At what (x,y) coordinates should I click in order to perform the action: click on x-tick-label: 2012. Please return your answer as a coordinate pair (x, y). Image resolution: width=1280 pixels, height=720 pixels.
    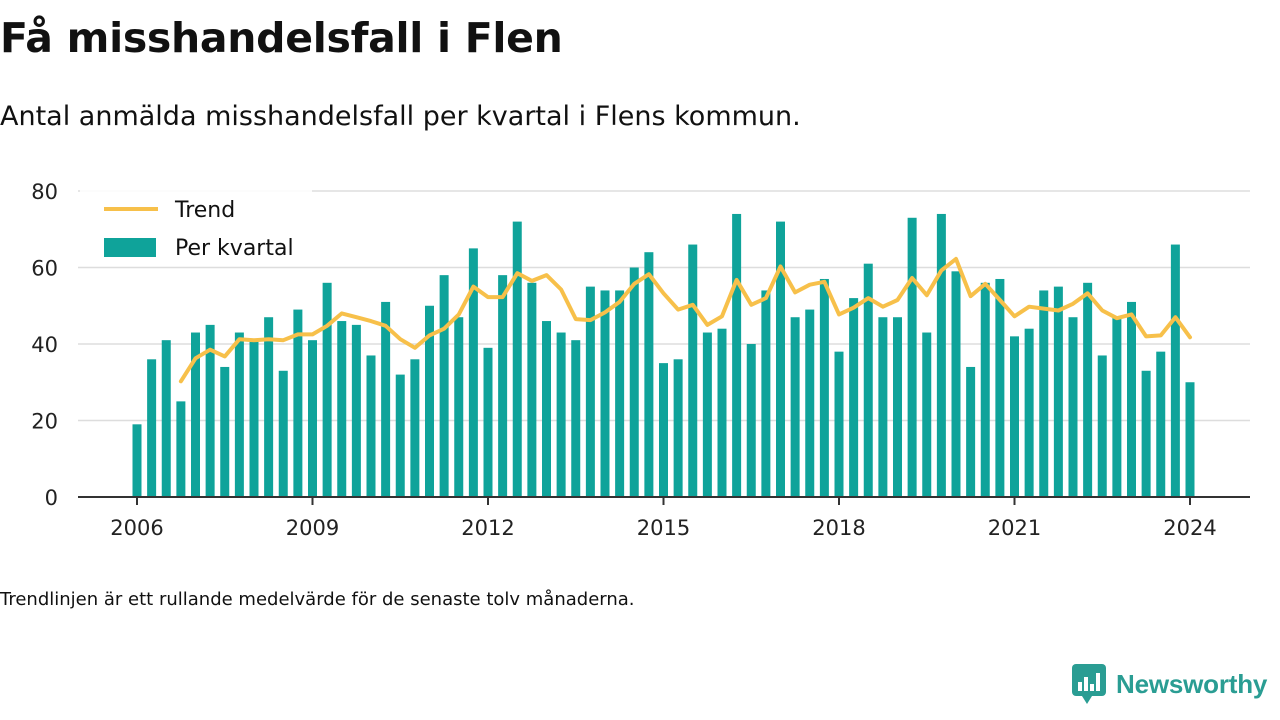
    Looking at the image, I should click on (487, 528).